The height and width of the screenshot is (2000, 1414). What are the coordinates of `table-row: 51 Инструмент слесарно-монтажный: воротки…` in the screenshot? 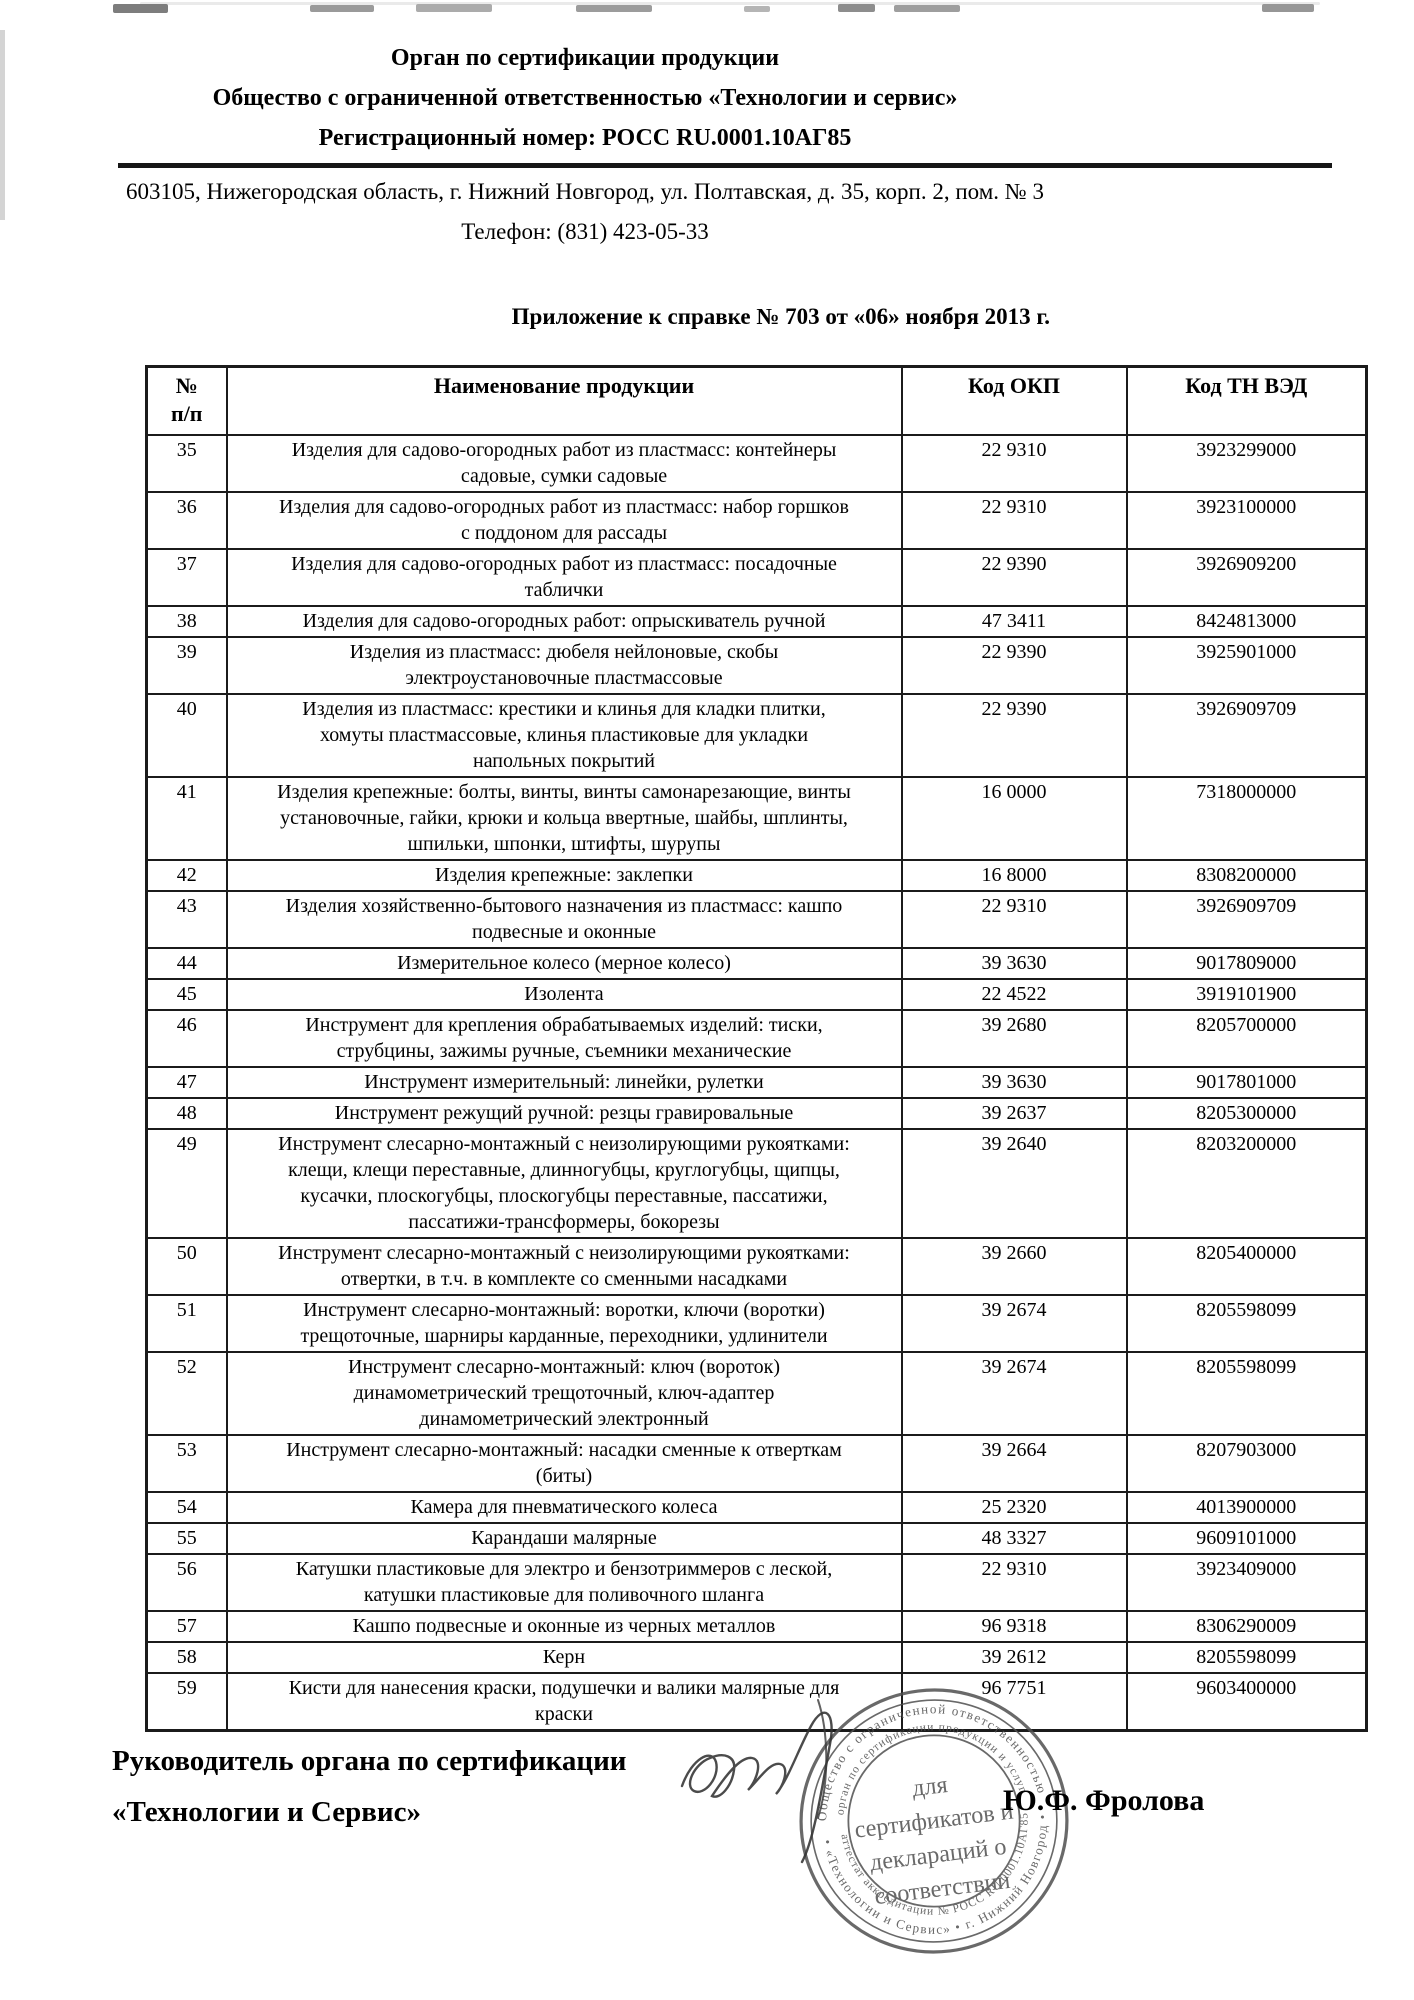 It's located at (756, 1323).